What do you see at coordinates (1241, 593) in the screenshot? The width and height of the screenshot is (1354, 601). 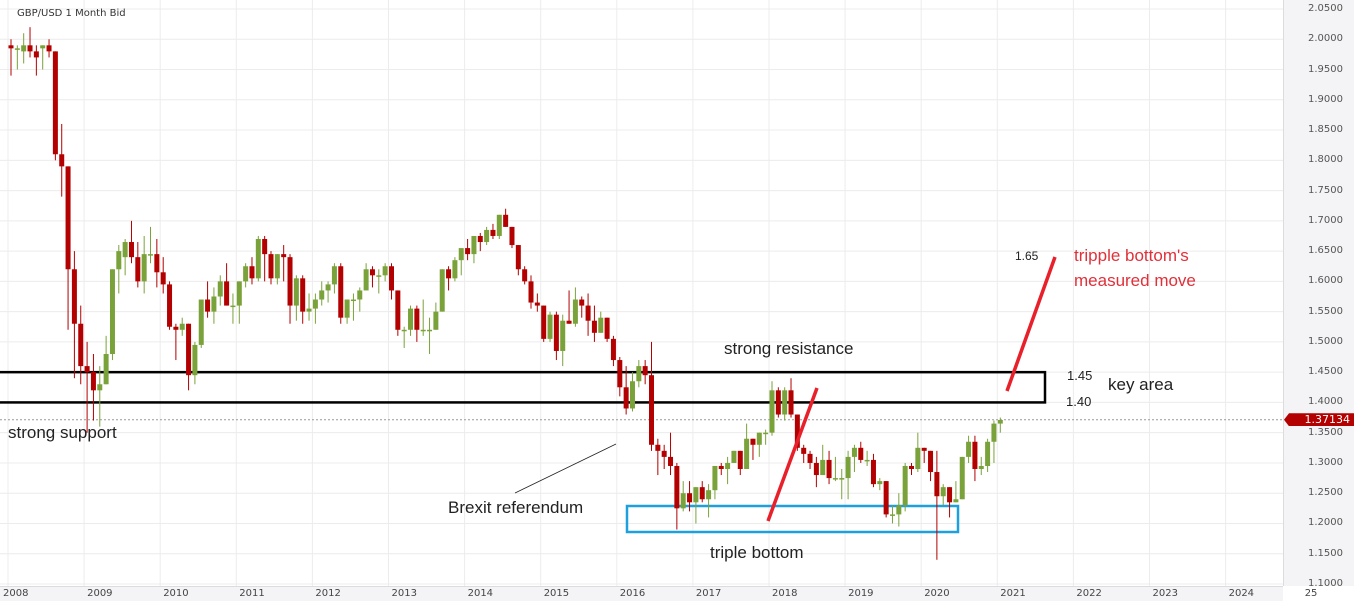 I see `x-tick-label: 2024` at bounding box center [1241, 593].